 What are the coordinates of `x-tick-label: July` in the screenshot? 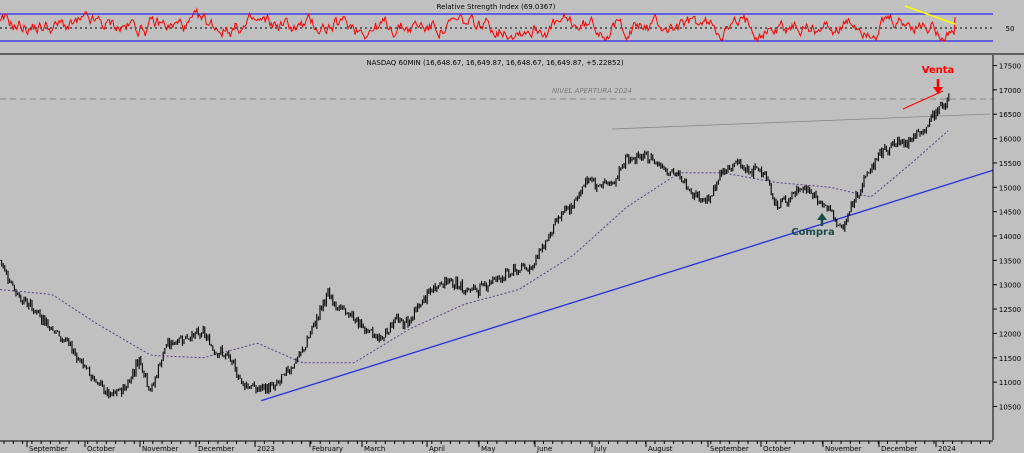 It's located at (600, 449).